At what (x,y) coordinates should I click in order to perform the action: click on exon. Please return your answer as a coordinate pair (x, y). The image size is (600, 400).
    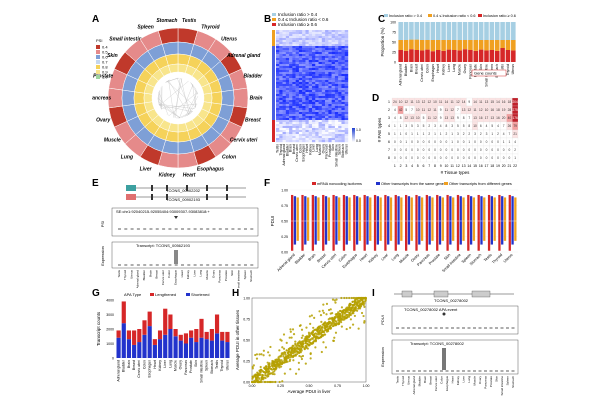
    Looking at the image, I should click on (227, 188).